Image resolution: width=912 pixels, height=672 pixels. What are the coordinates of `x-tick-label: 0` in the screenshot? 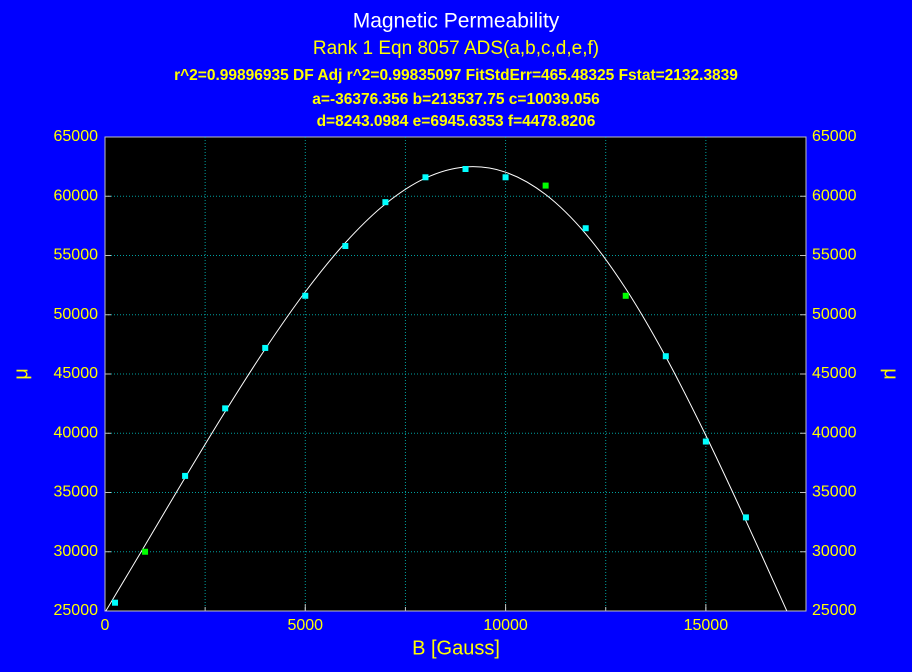 It's located at (105, 625).